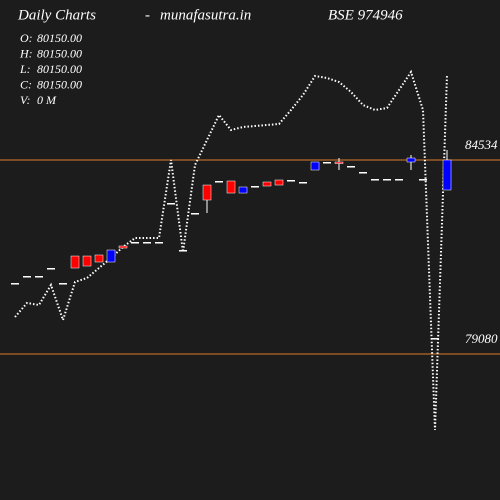 The image size is (500, 500). Describe the element at coordinates (481, 338) in the screenshot. I see `level-label: 79080` at that location.